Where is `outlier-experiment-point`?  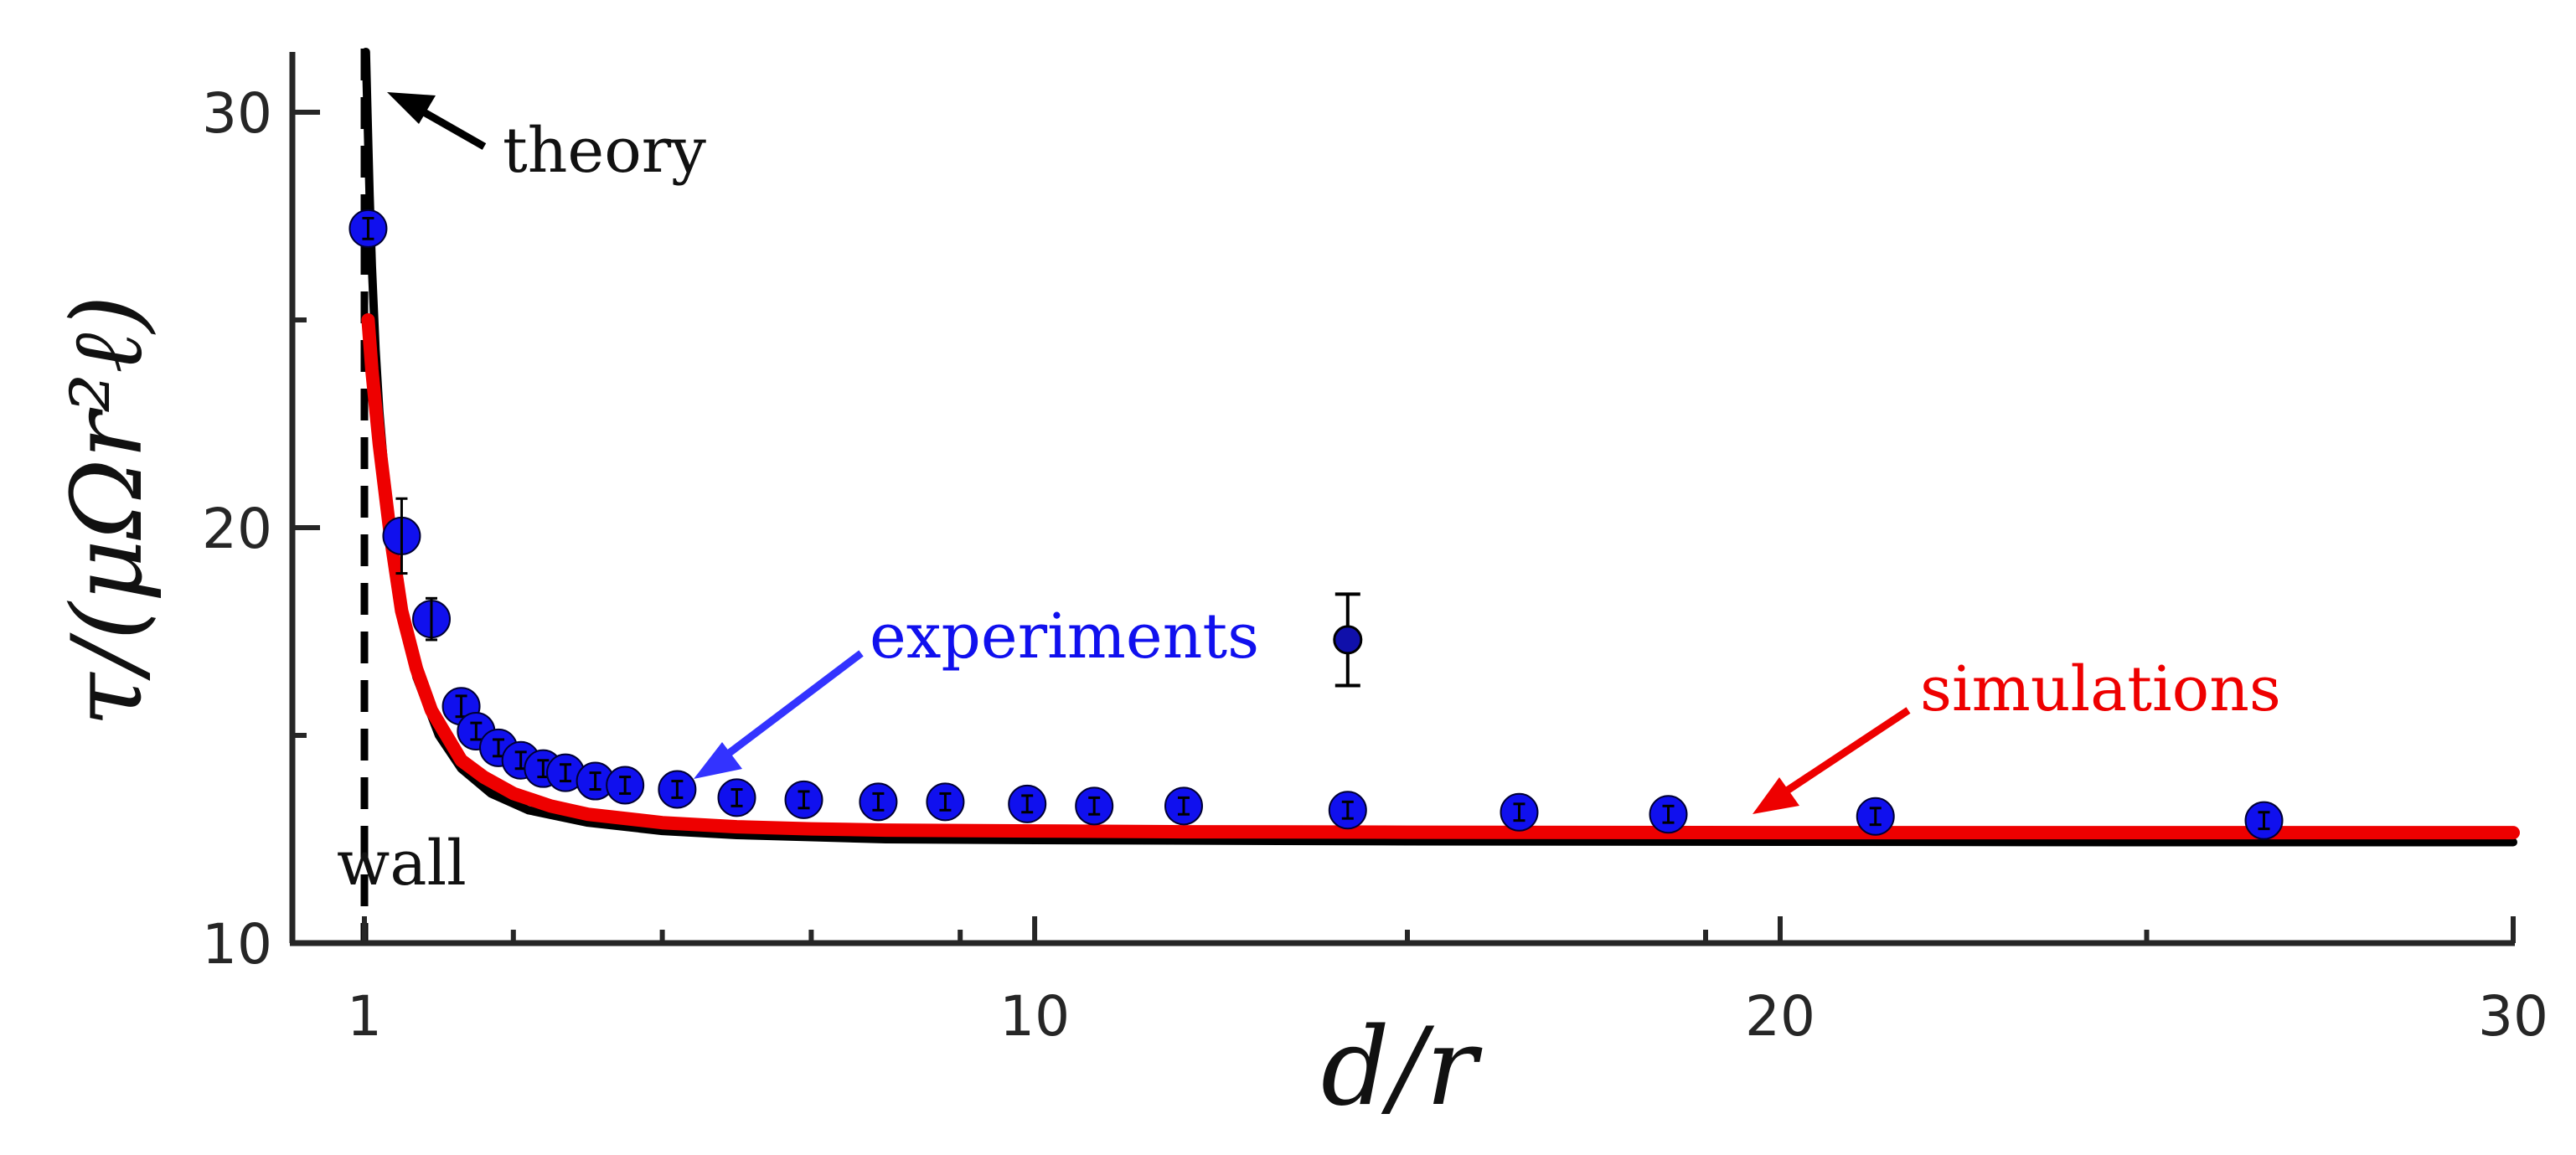
outlier-experiment-point is located at coordinates (1348, 640).